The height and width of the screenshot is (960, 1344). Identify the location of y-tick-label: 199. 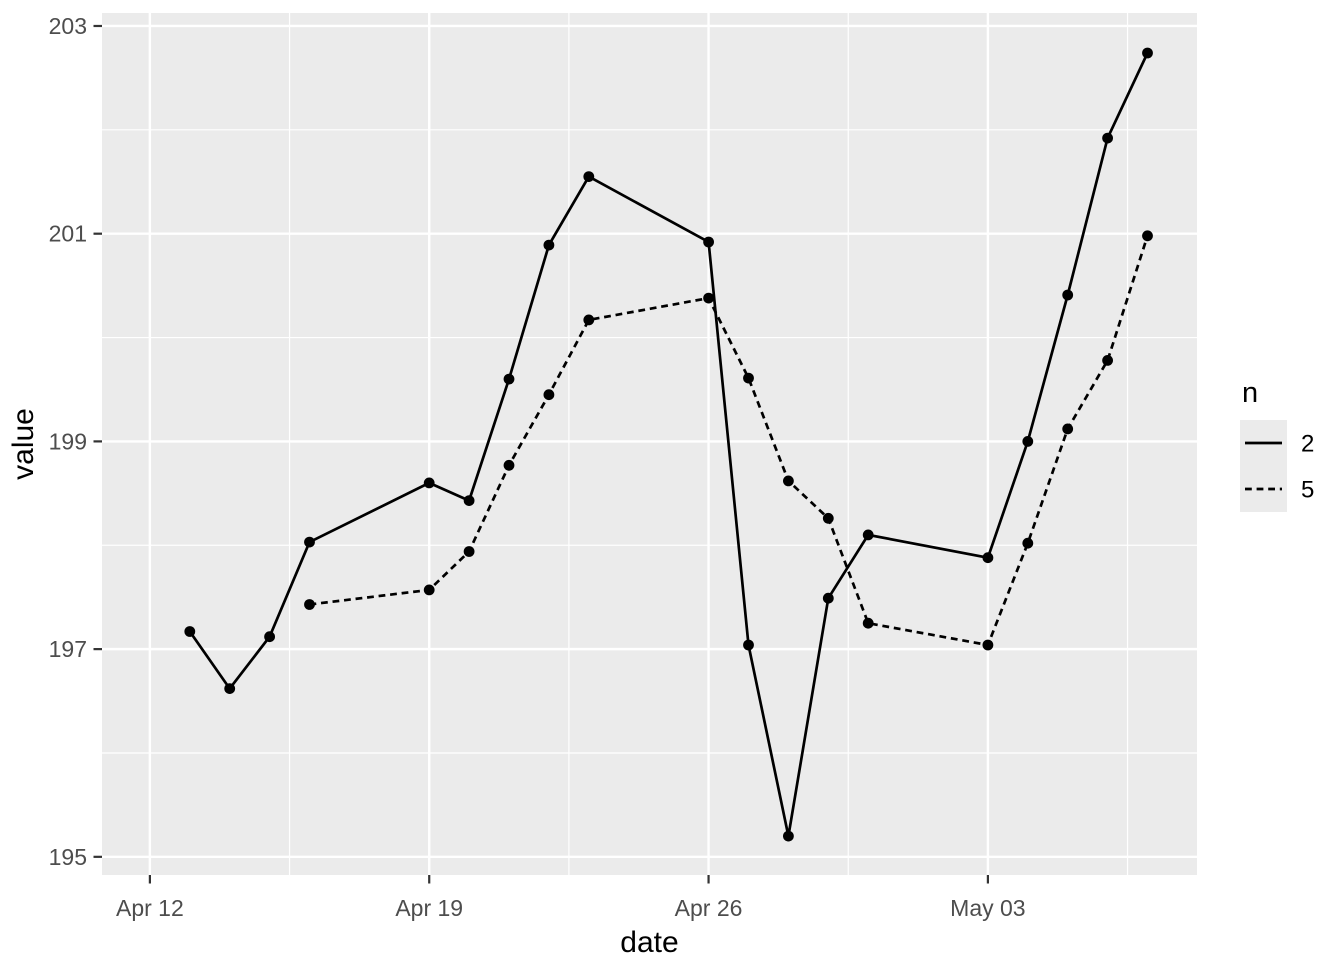
(68, 441).